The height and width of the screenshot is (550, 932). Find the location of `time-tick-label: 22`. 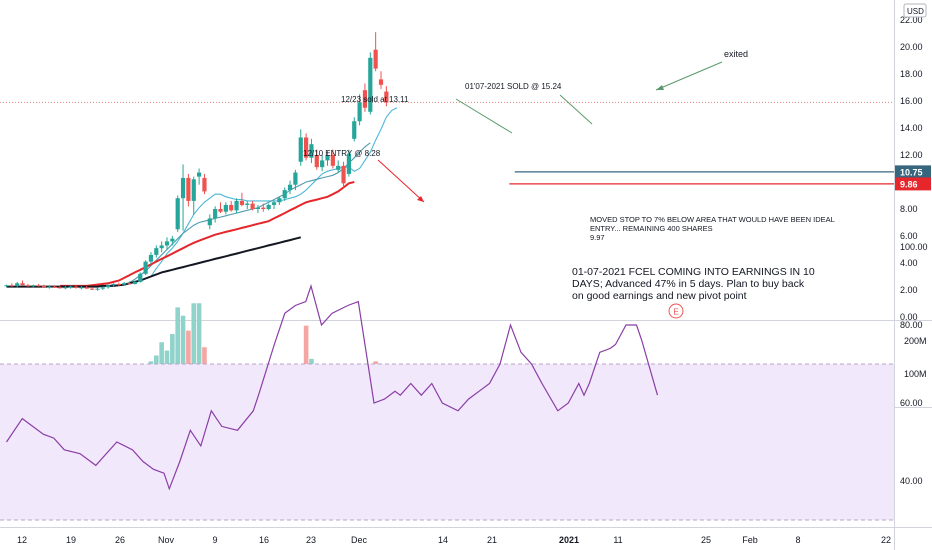

time-tick-label: 22 is located at coordinates (886, 540).